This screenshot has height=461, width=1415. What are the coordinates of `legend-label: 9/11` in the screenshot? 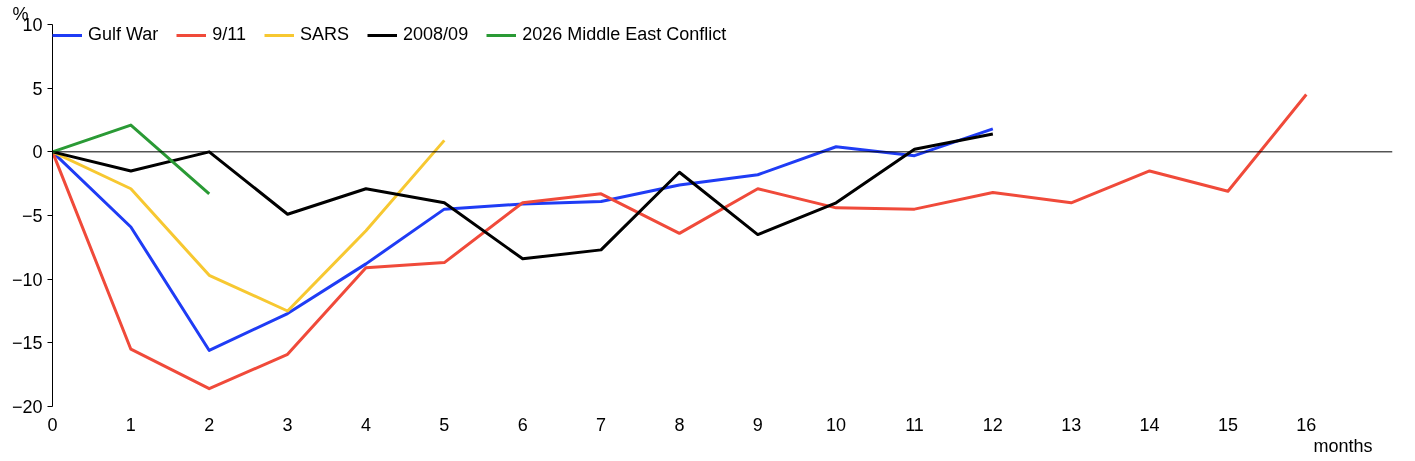 It's located at (229, 34).